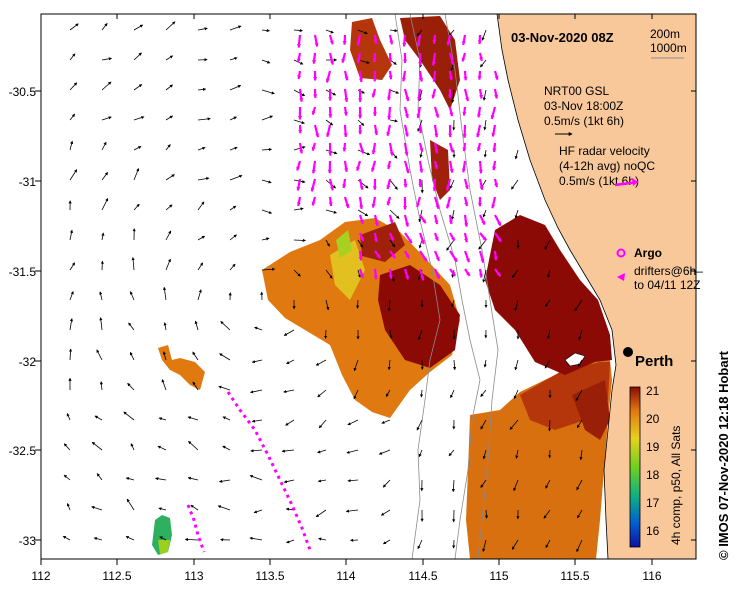  I want to click on colorbar-tick: 20, so click(653, 419).